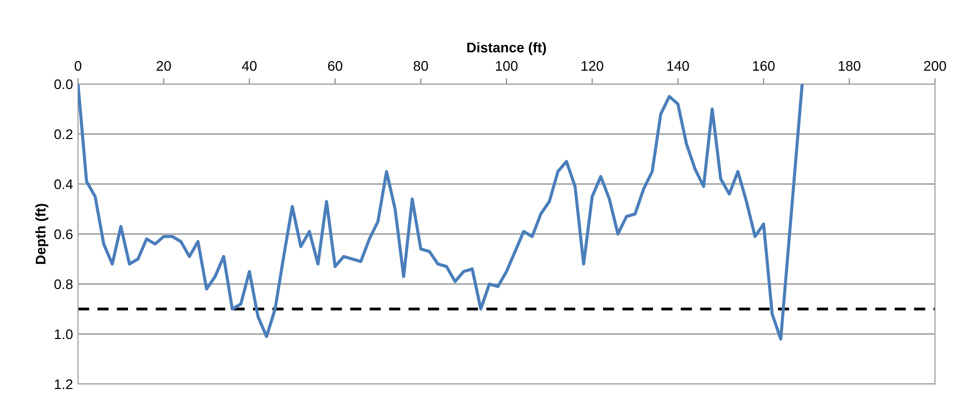 The width and height of the screenshot is (955, 401). Describe the element at coordinates (63, 84) in the screenshot. I see `y-tick-label: 0.0` at that location.